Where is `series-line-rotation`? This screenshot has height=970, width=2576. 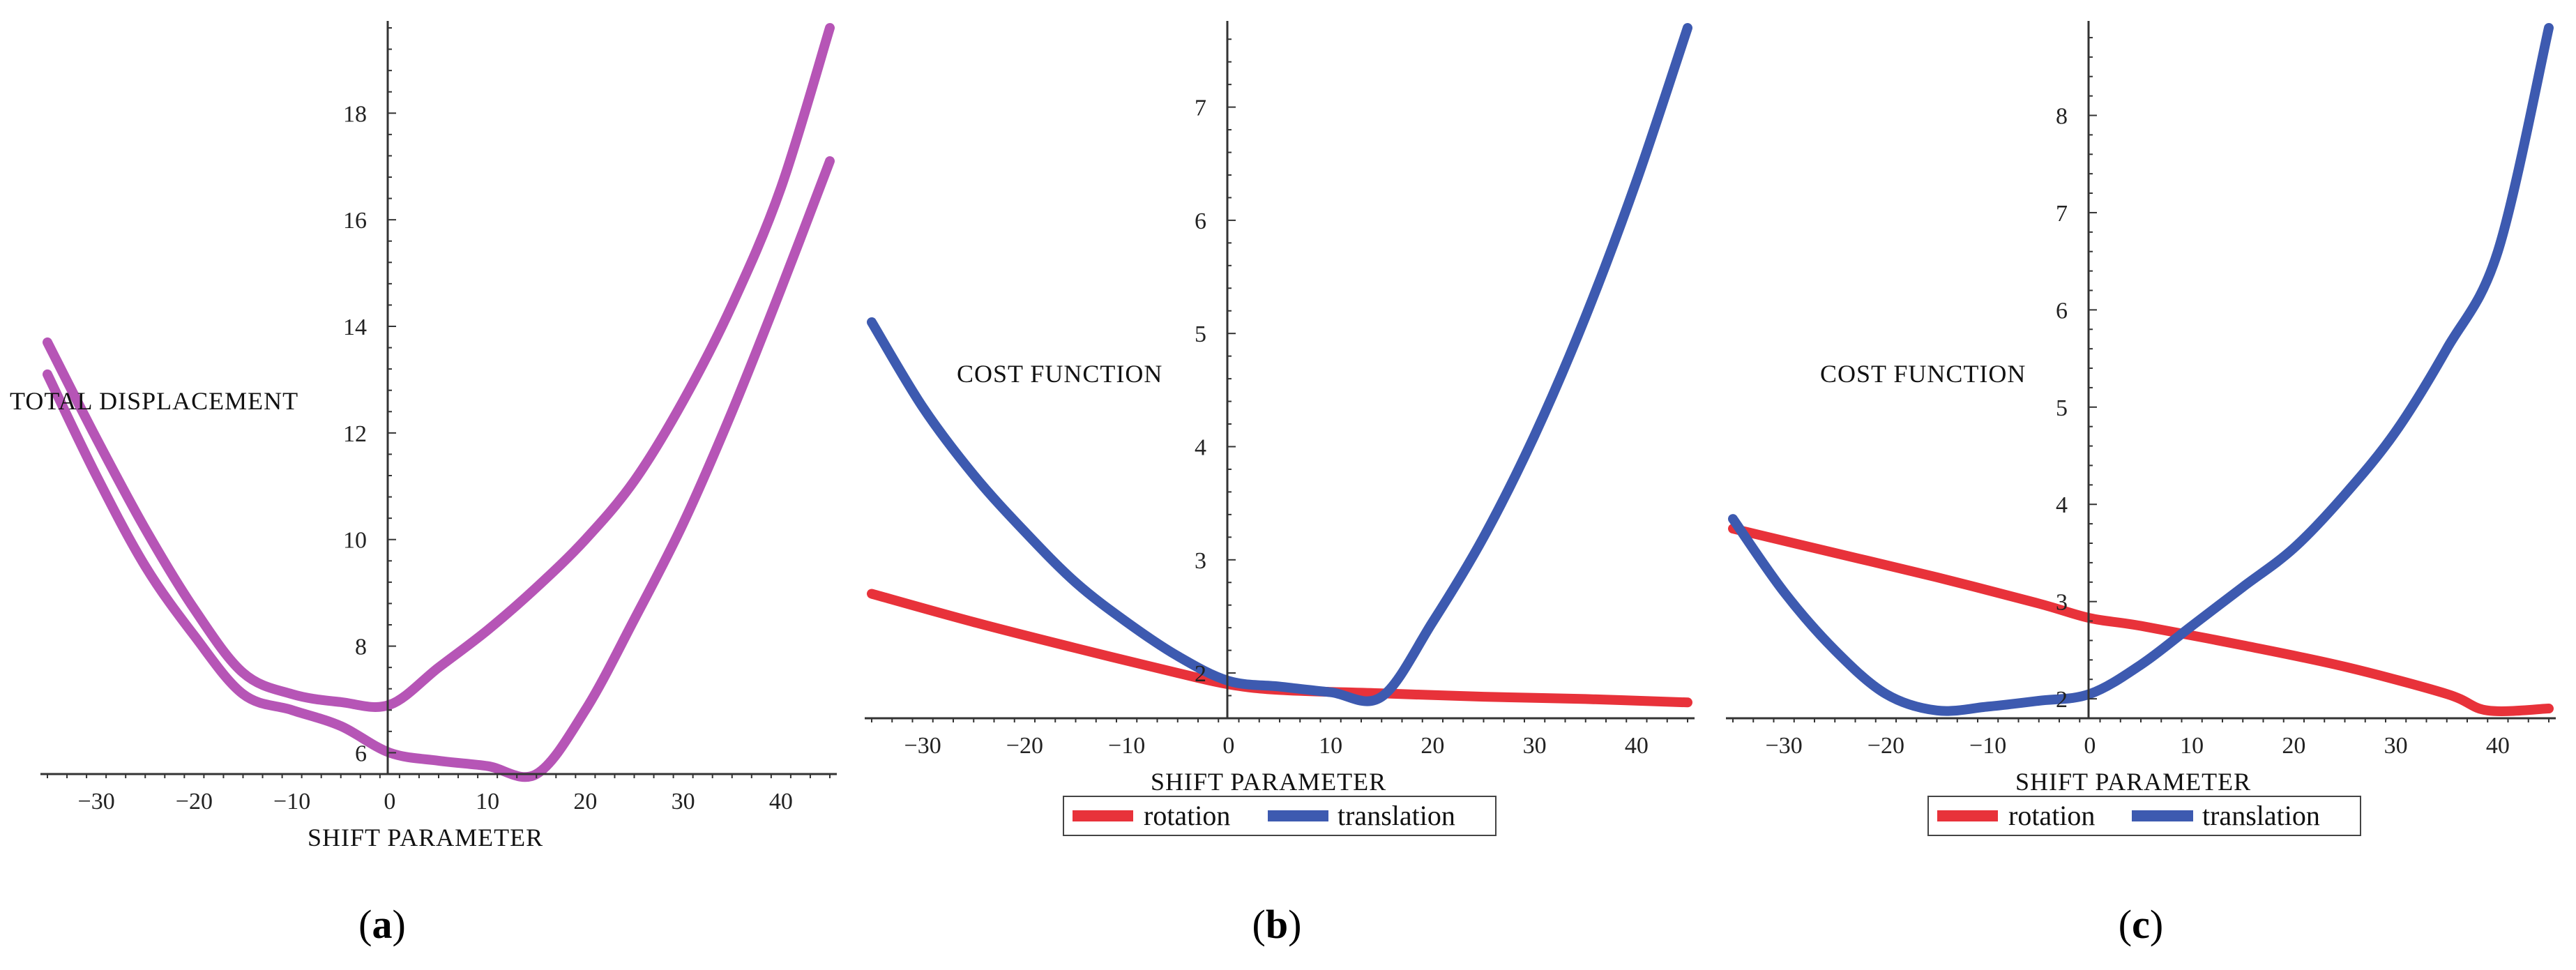 series-line-rotation is located at coordinates (2141, 620).